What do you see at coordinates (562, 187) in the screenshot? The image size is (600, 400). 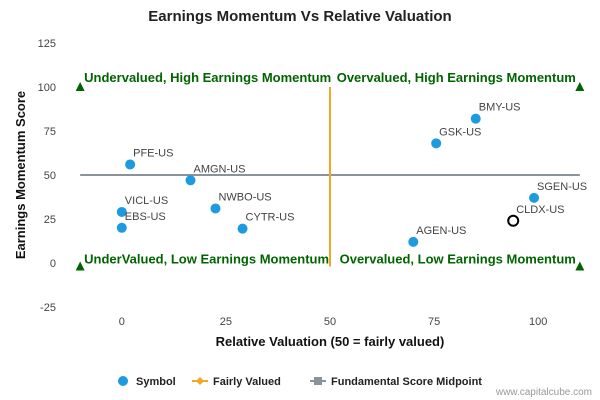 I see `point-label: SGEN-US` at bounding box center [562, 187].